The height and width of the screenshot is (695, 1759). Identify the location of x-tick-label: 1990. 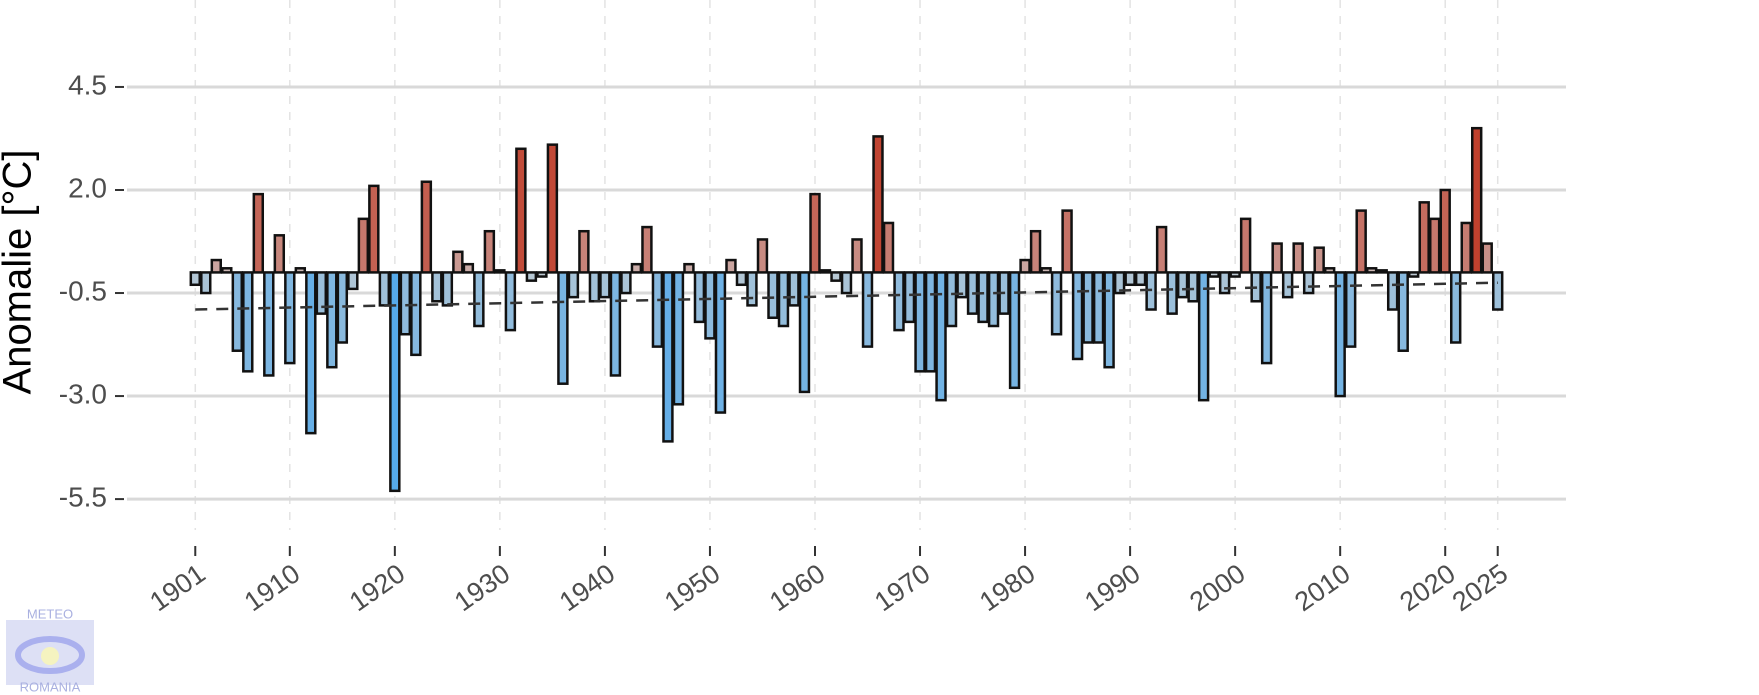
(1112, 587).